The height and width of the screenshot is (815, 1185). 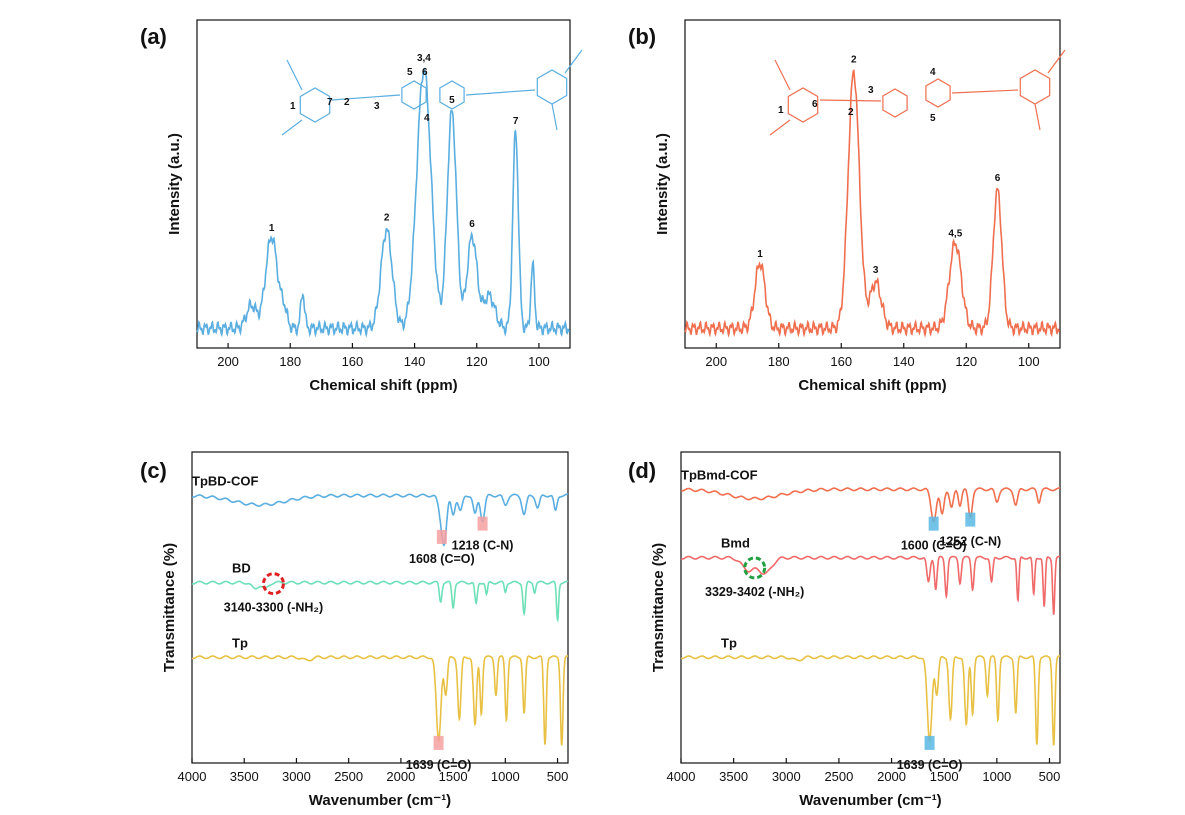 I want to click on peak-label: 3, so click(x=876, y=270).